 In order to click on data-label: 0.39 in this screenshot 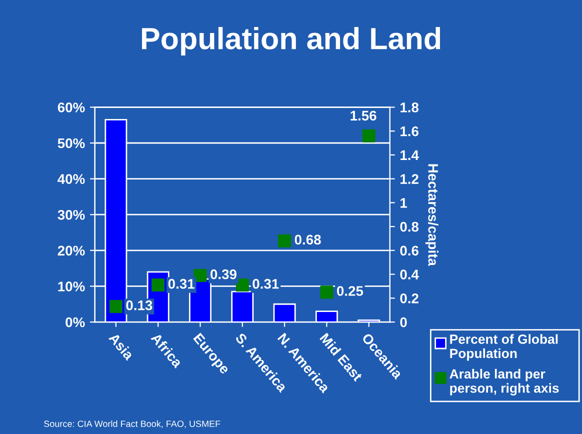, I will do `click(223, 274)`.